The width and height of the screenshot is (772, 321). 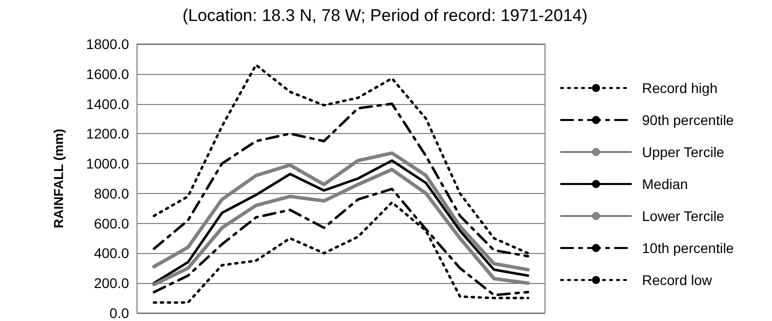 I want to click on y-tick-label: 600.0, so click(x=112, y=223).